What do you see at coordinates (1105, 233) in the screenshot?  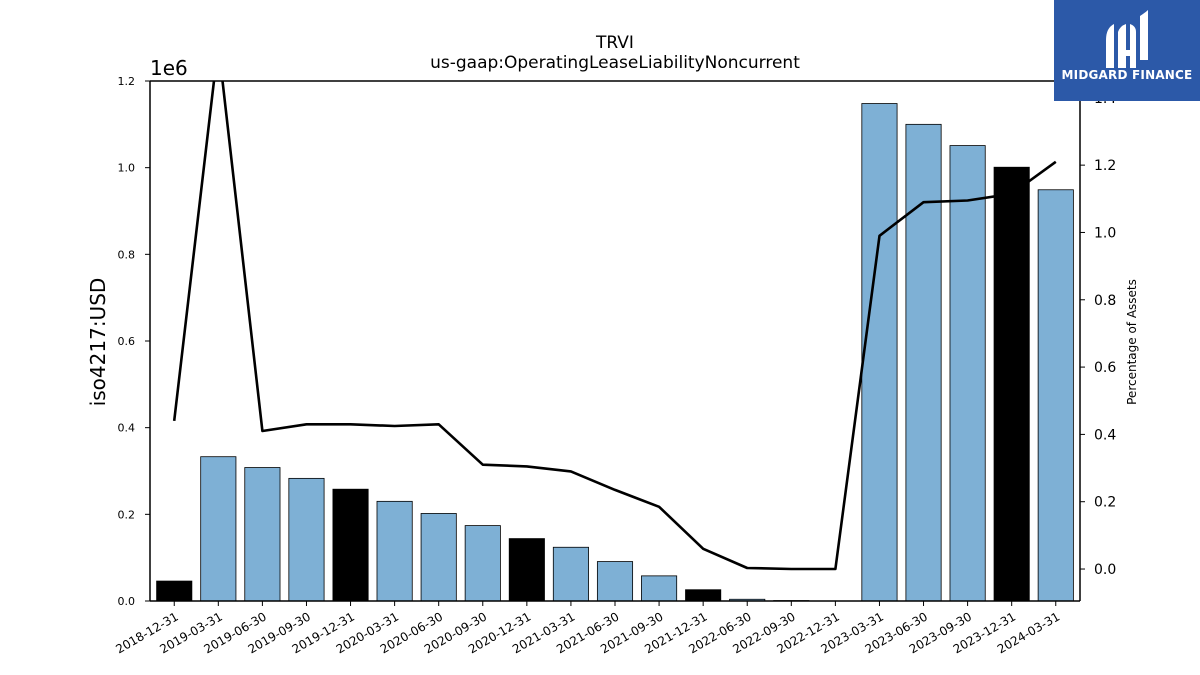 I see `y2-tick-label: 1.0` at bounding box center [1105, 233].